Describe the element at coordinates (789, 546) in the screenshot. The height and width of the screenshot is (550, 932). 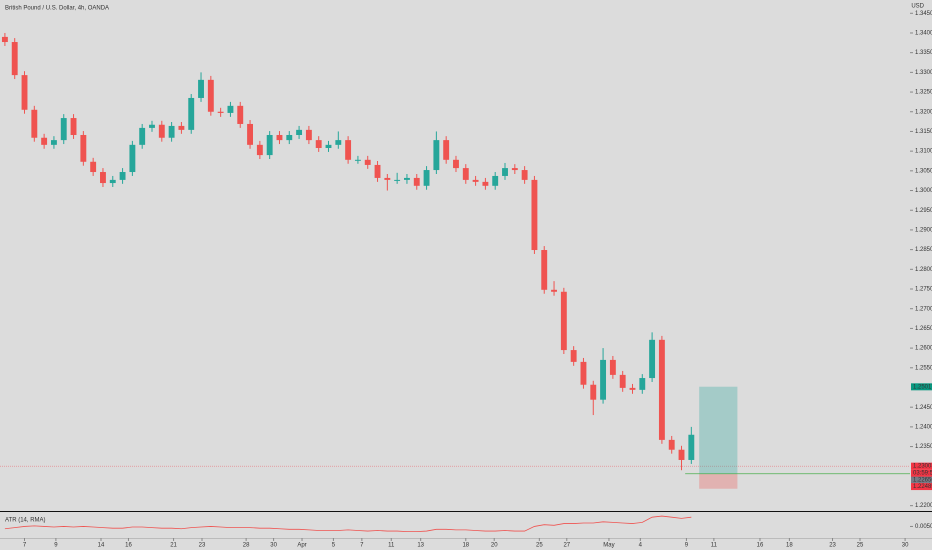
I see `x-tick-label: 18` at that location.